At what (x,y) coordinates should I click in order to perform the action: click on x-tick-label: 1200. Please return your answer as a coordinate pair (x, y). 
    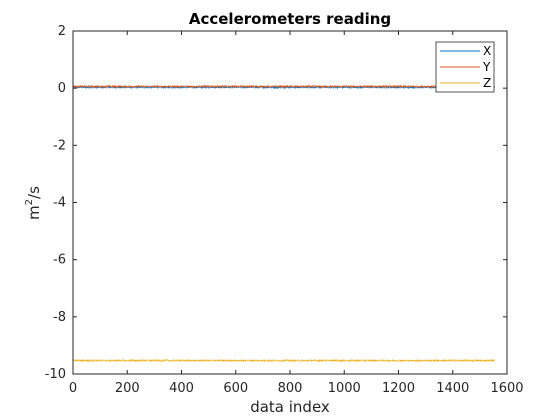
    Looking at the image, I should click on (398, 388).